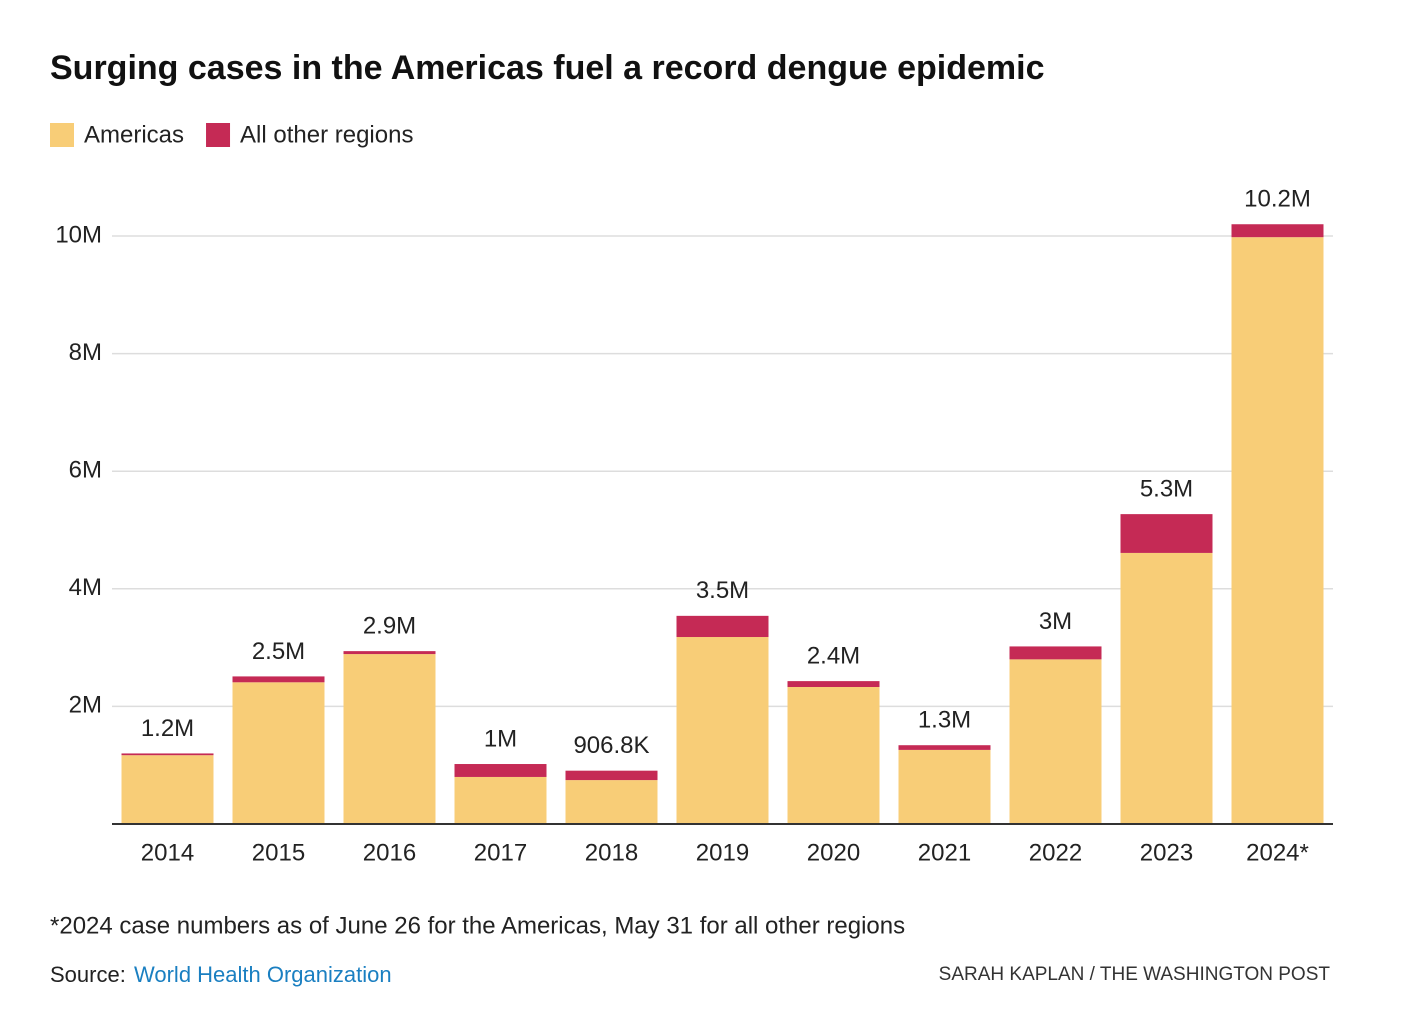 The height and width of the screenshot is (1025, 1408). What do you see at coordinates (500, 738) in the screenshot?
I see `total-label: 1M` at bounding box center [500, 738].